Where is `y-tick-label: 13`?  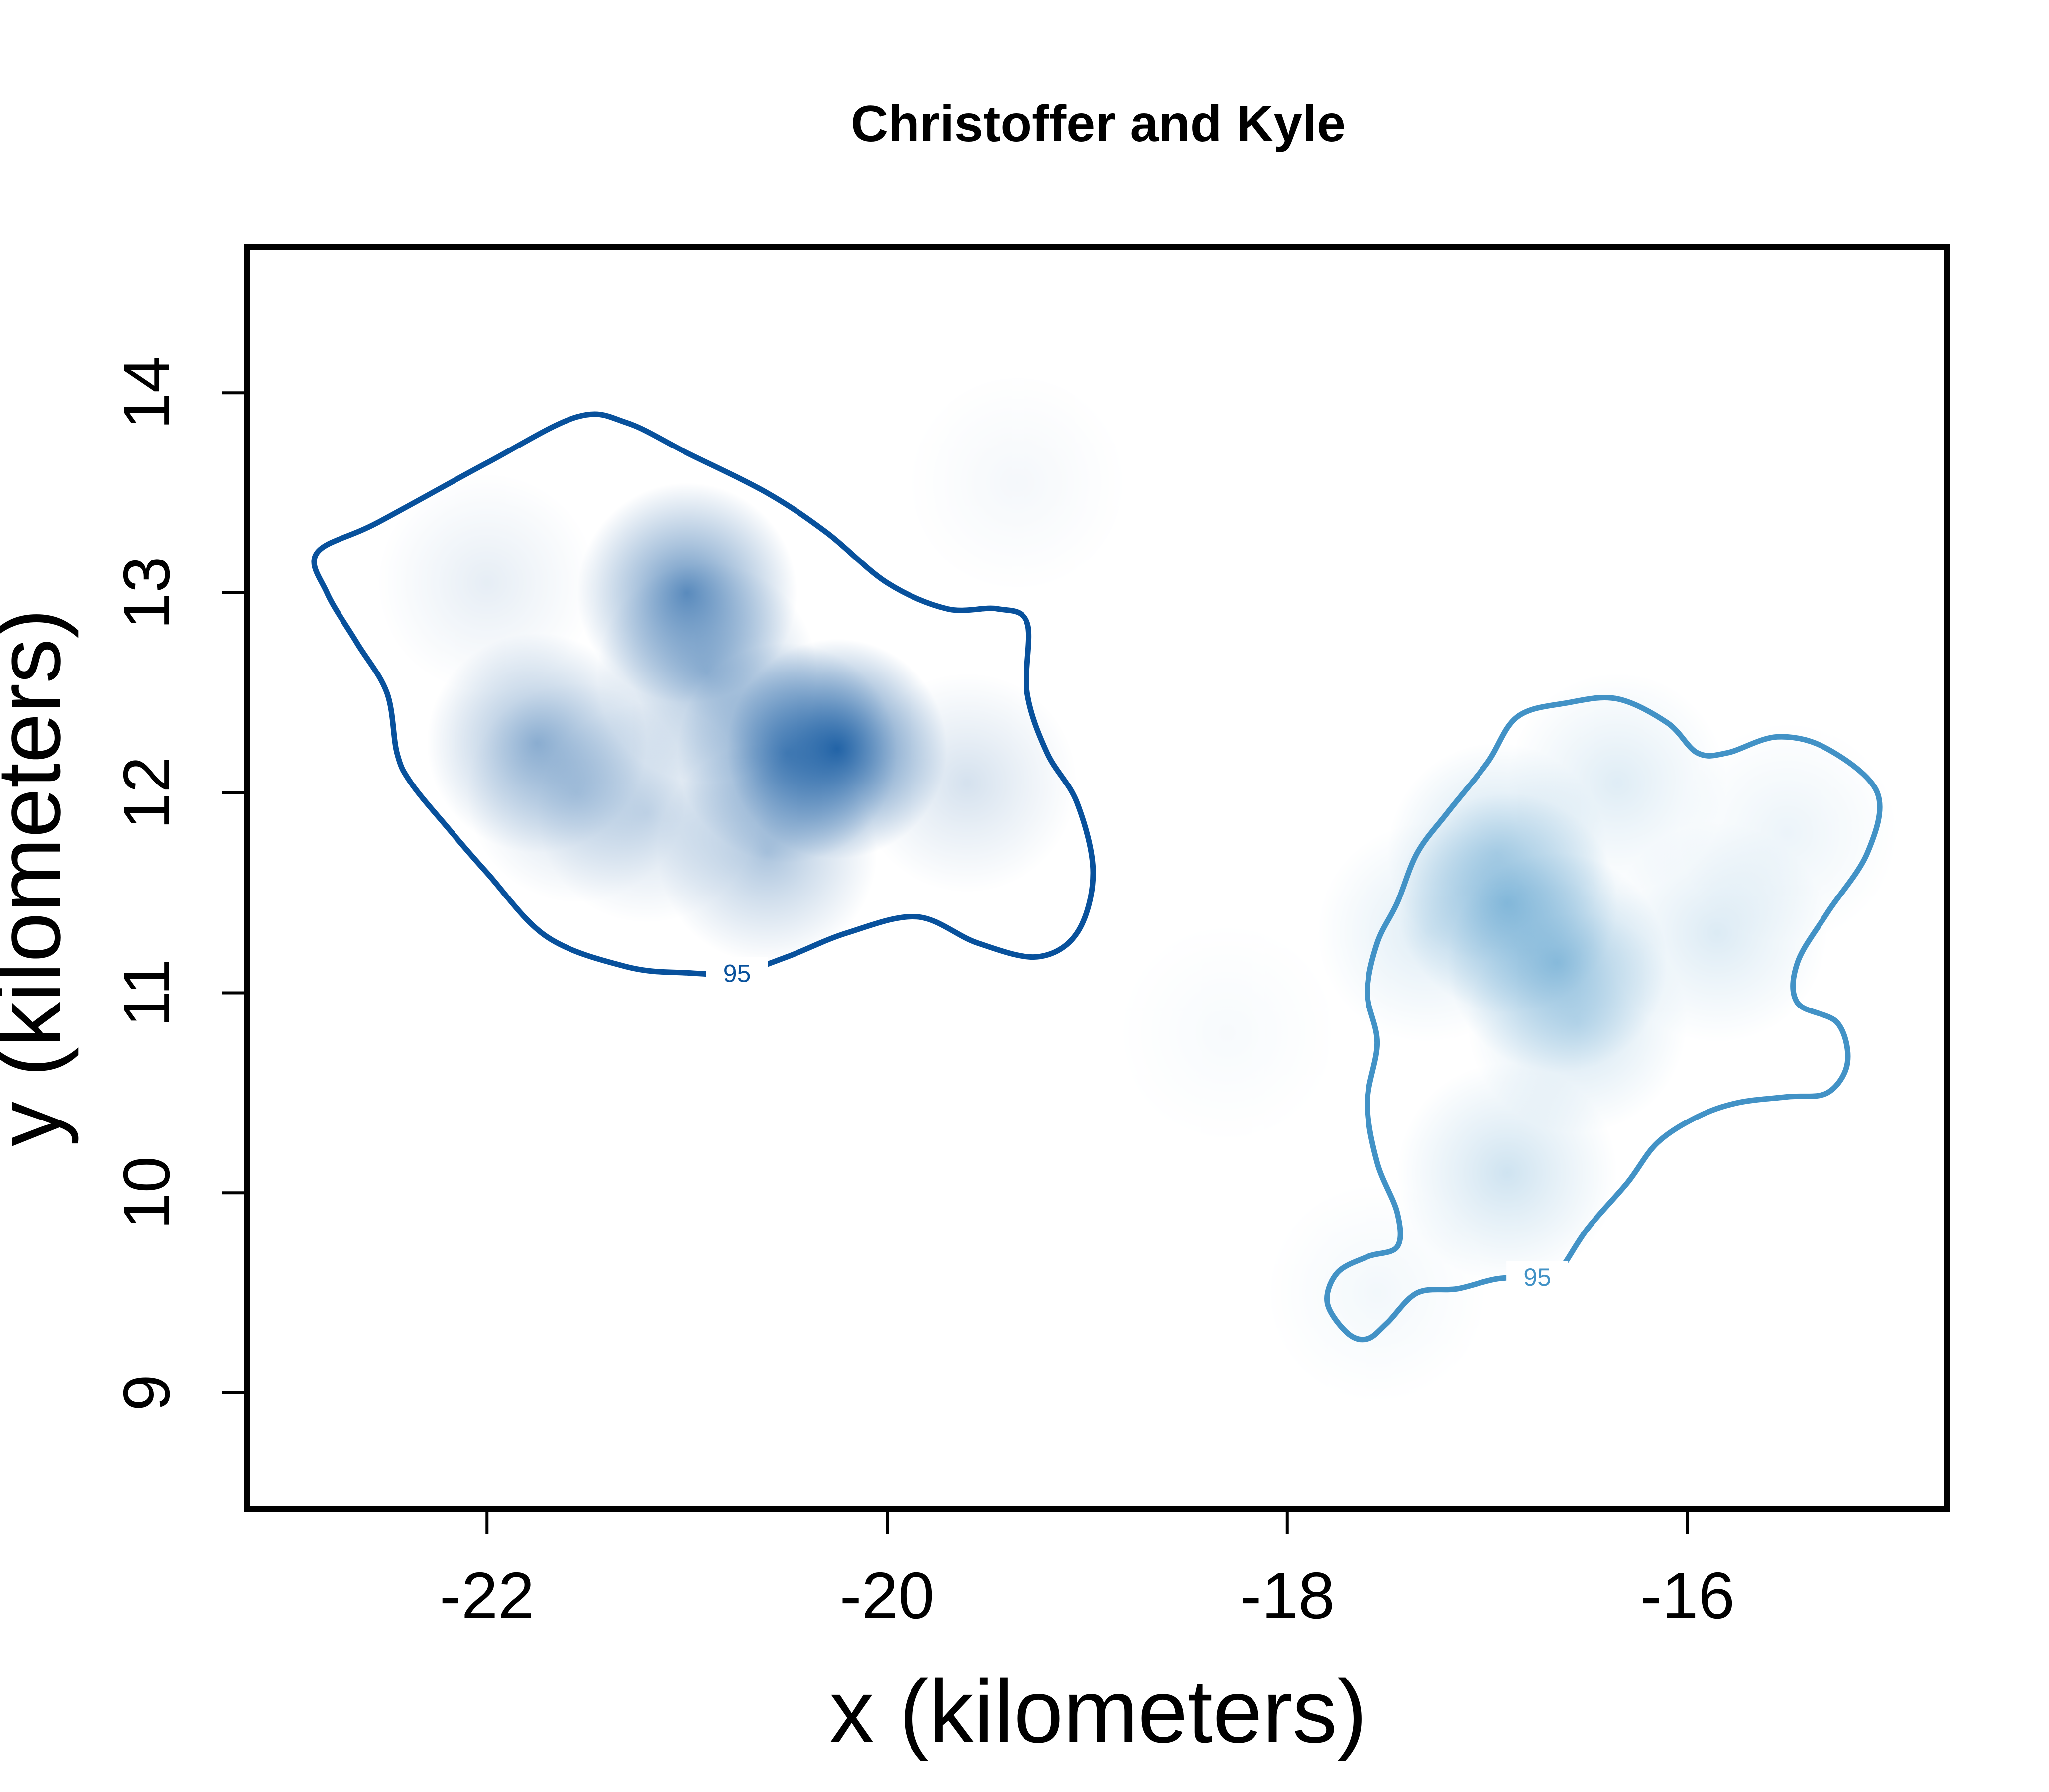 y-tick-label: 13 is located at coordinates (146, 594).